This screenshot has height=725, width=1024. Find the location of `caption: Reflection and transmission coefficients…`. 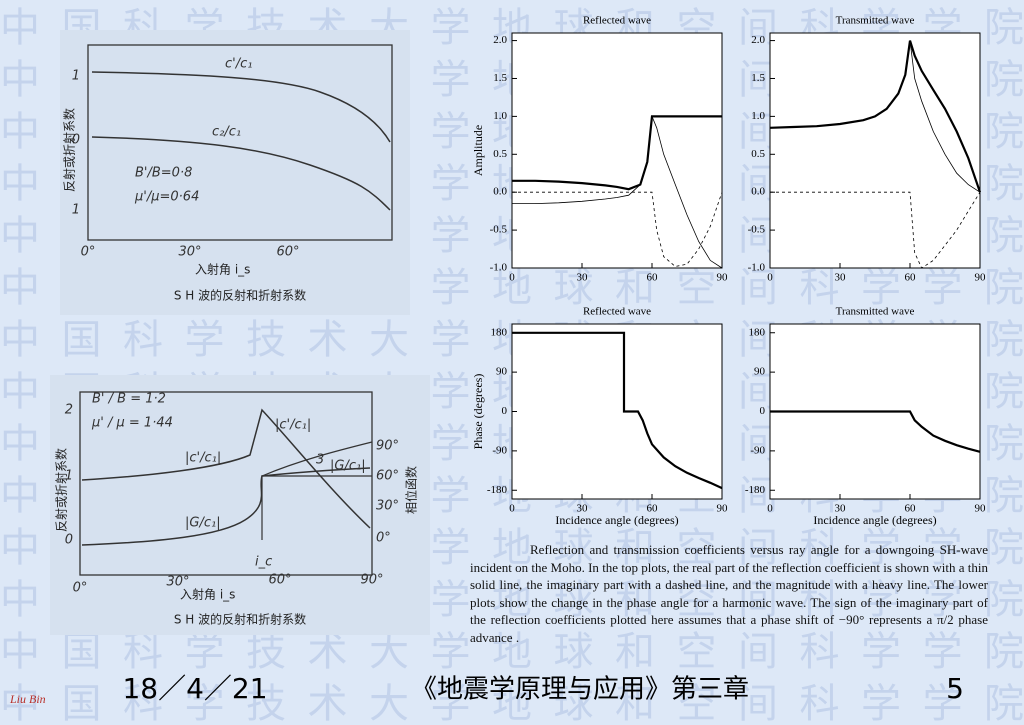

caption: Reflection and transmission coefficients… is located at coordinates (729, 593).